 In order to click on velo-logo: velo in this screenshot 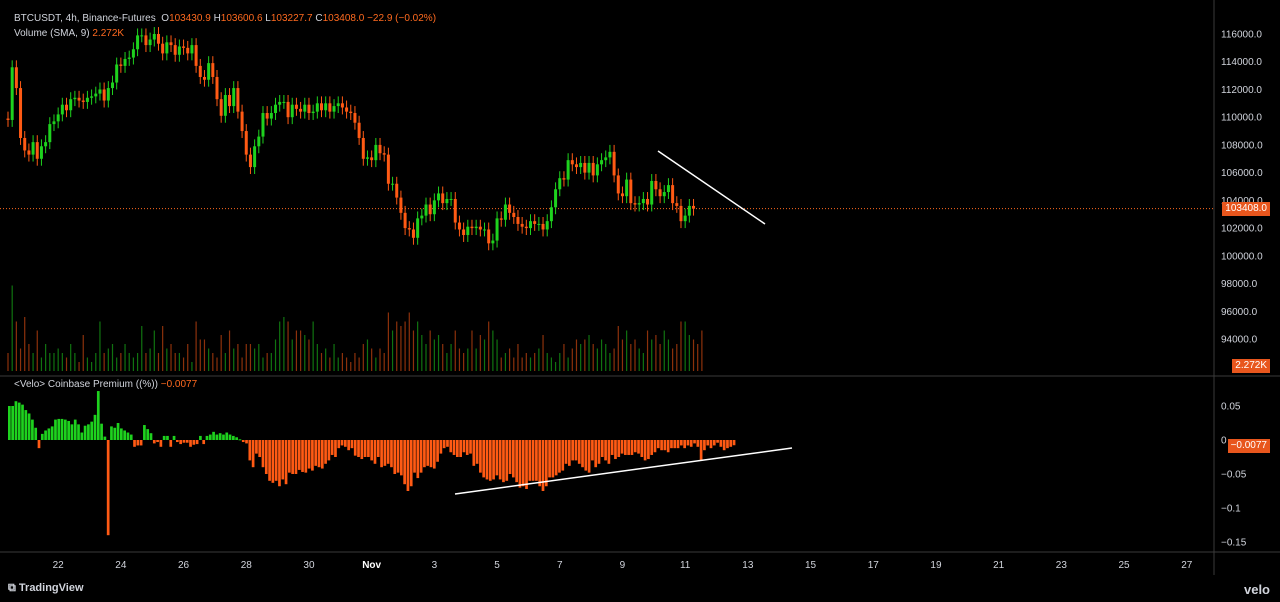, I will do `click(1256, 589)`.